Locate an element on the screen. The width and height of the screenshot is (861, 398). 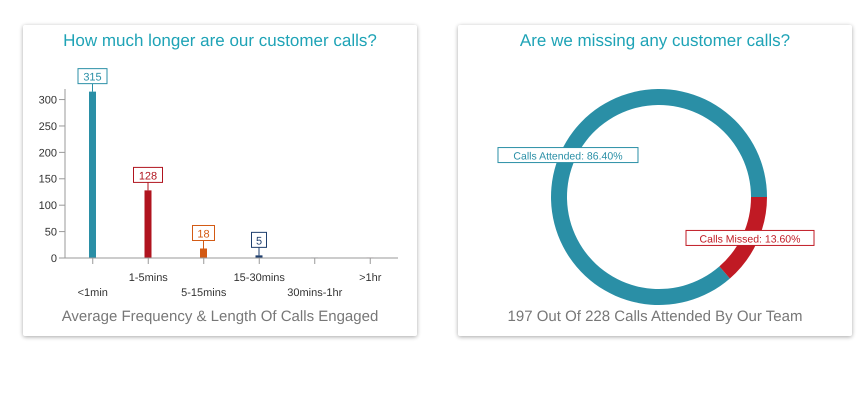
y-tick-label: 0 is located at coordinates (53, 258).